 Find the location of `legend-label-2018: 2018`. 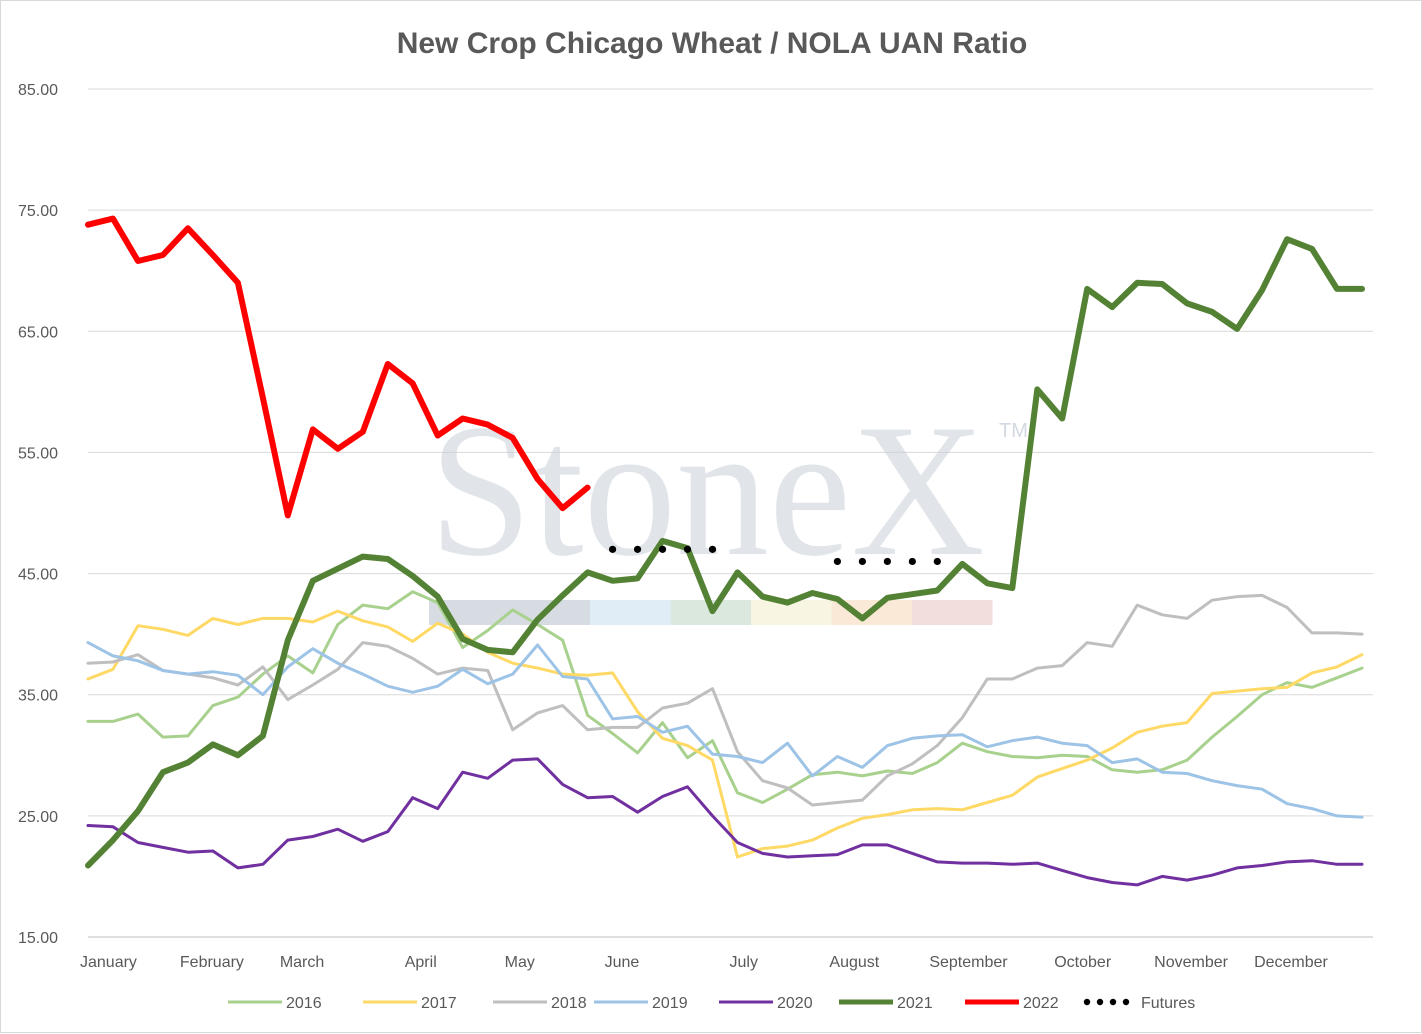

legend-label-2018: 2018 is located at coordinates (569, 1003).